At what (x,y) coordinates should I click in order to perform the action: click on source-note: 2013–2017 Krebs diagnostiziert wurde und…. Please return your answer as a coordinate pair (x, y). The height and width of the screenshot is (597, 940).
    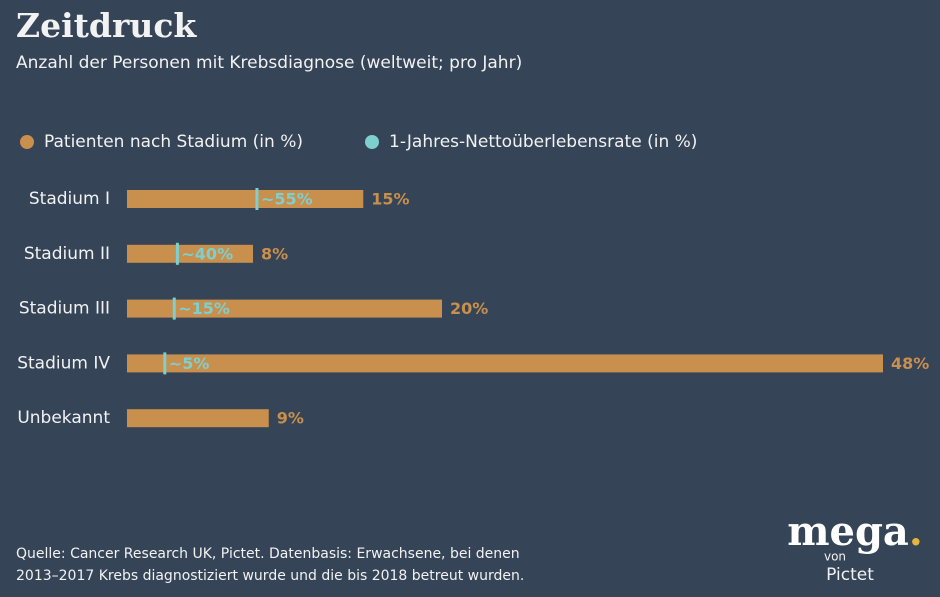
    Looking at the image, I should click on (270, 576).